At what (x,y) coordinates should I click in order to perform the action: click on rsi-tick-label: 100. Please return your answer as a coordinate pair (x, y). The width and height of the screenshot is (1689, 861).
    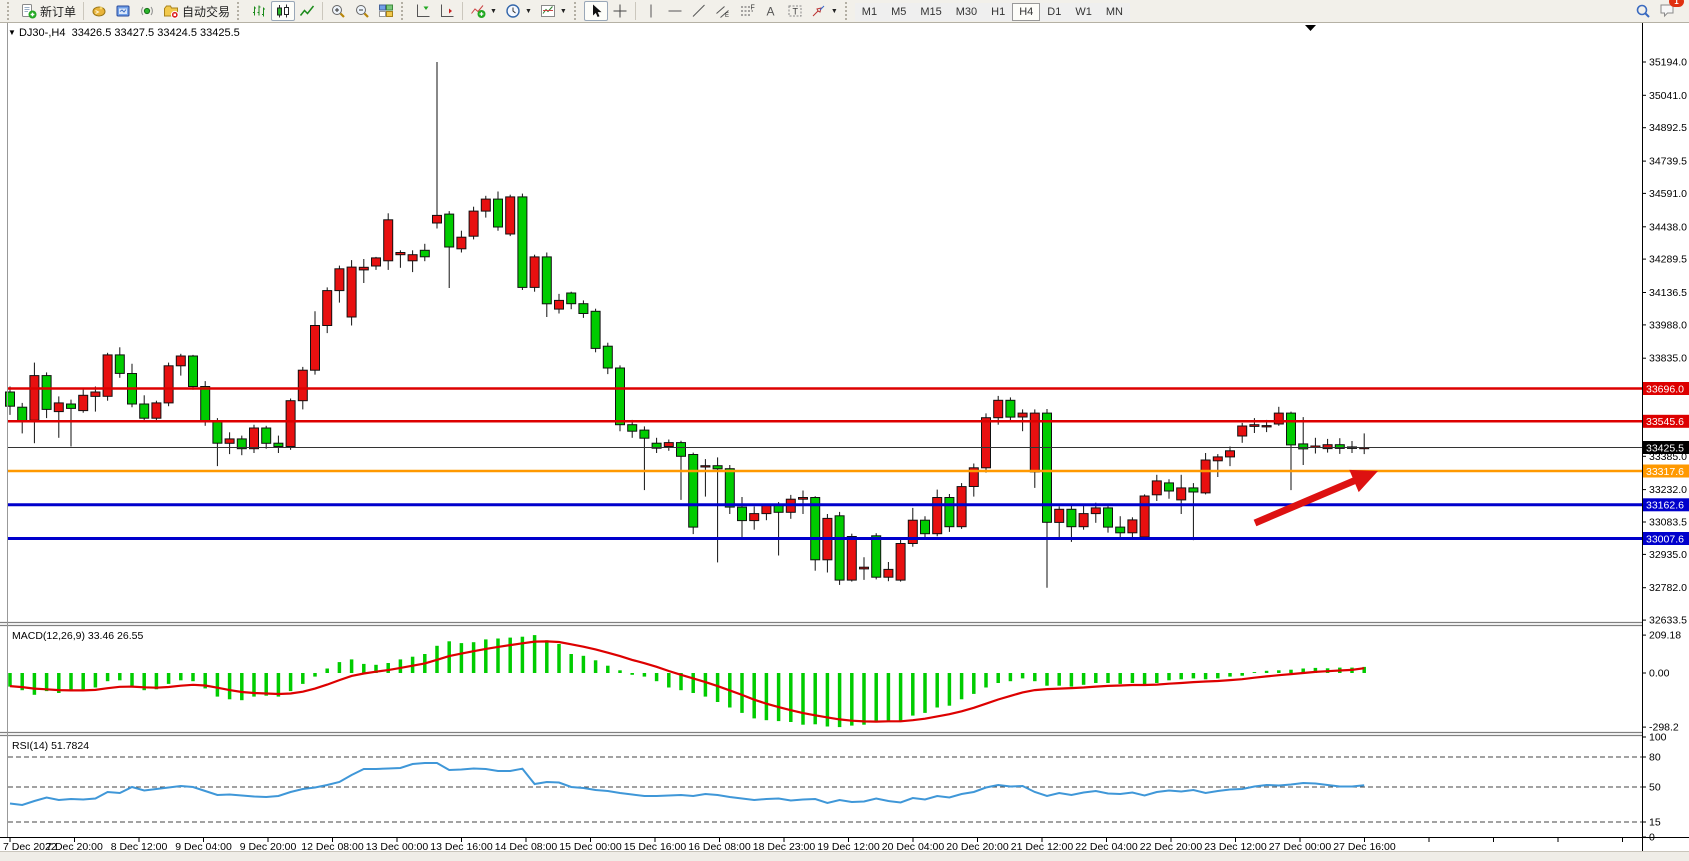
    Looking at the image, I should click on (1658, 738).